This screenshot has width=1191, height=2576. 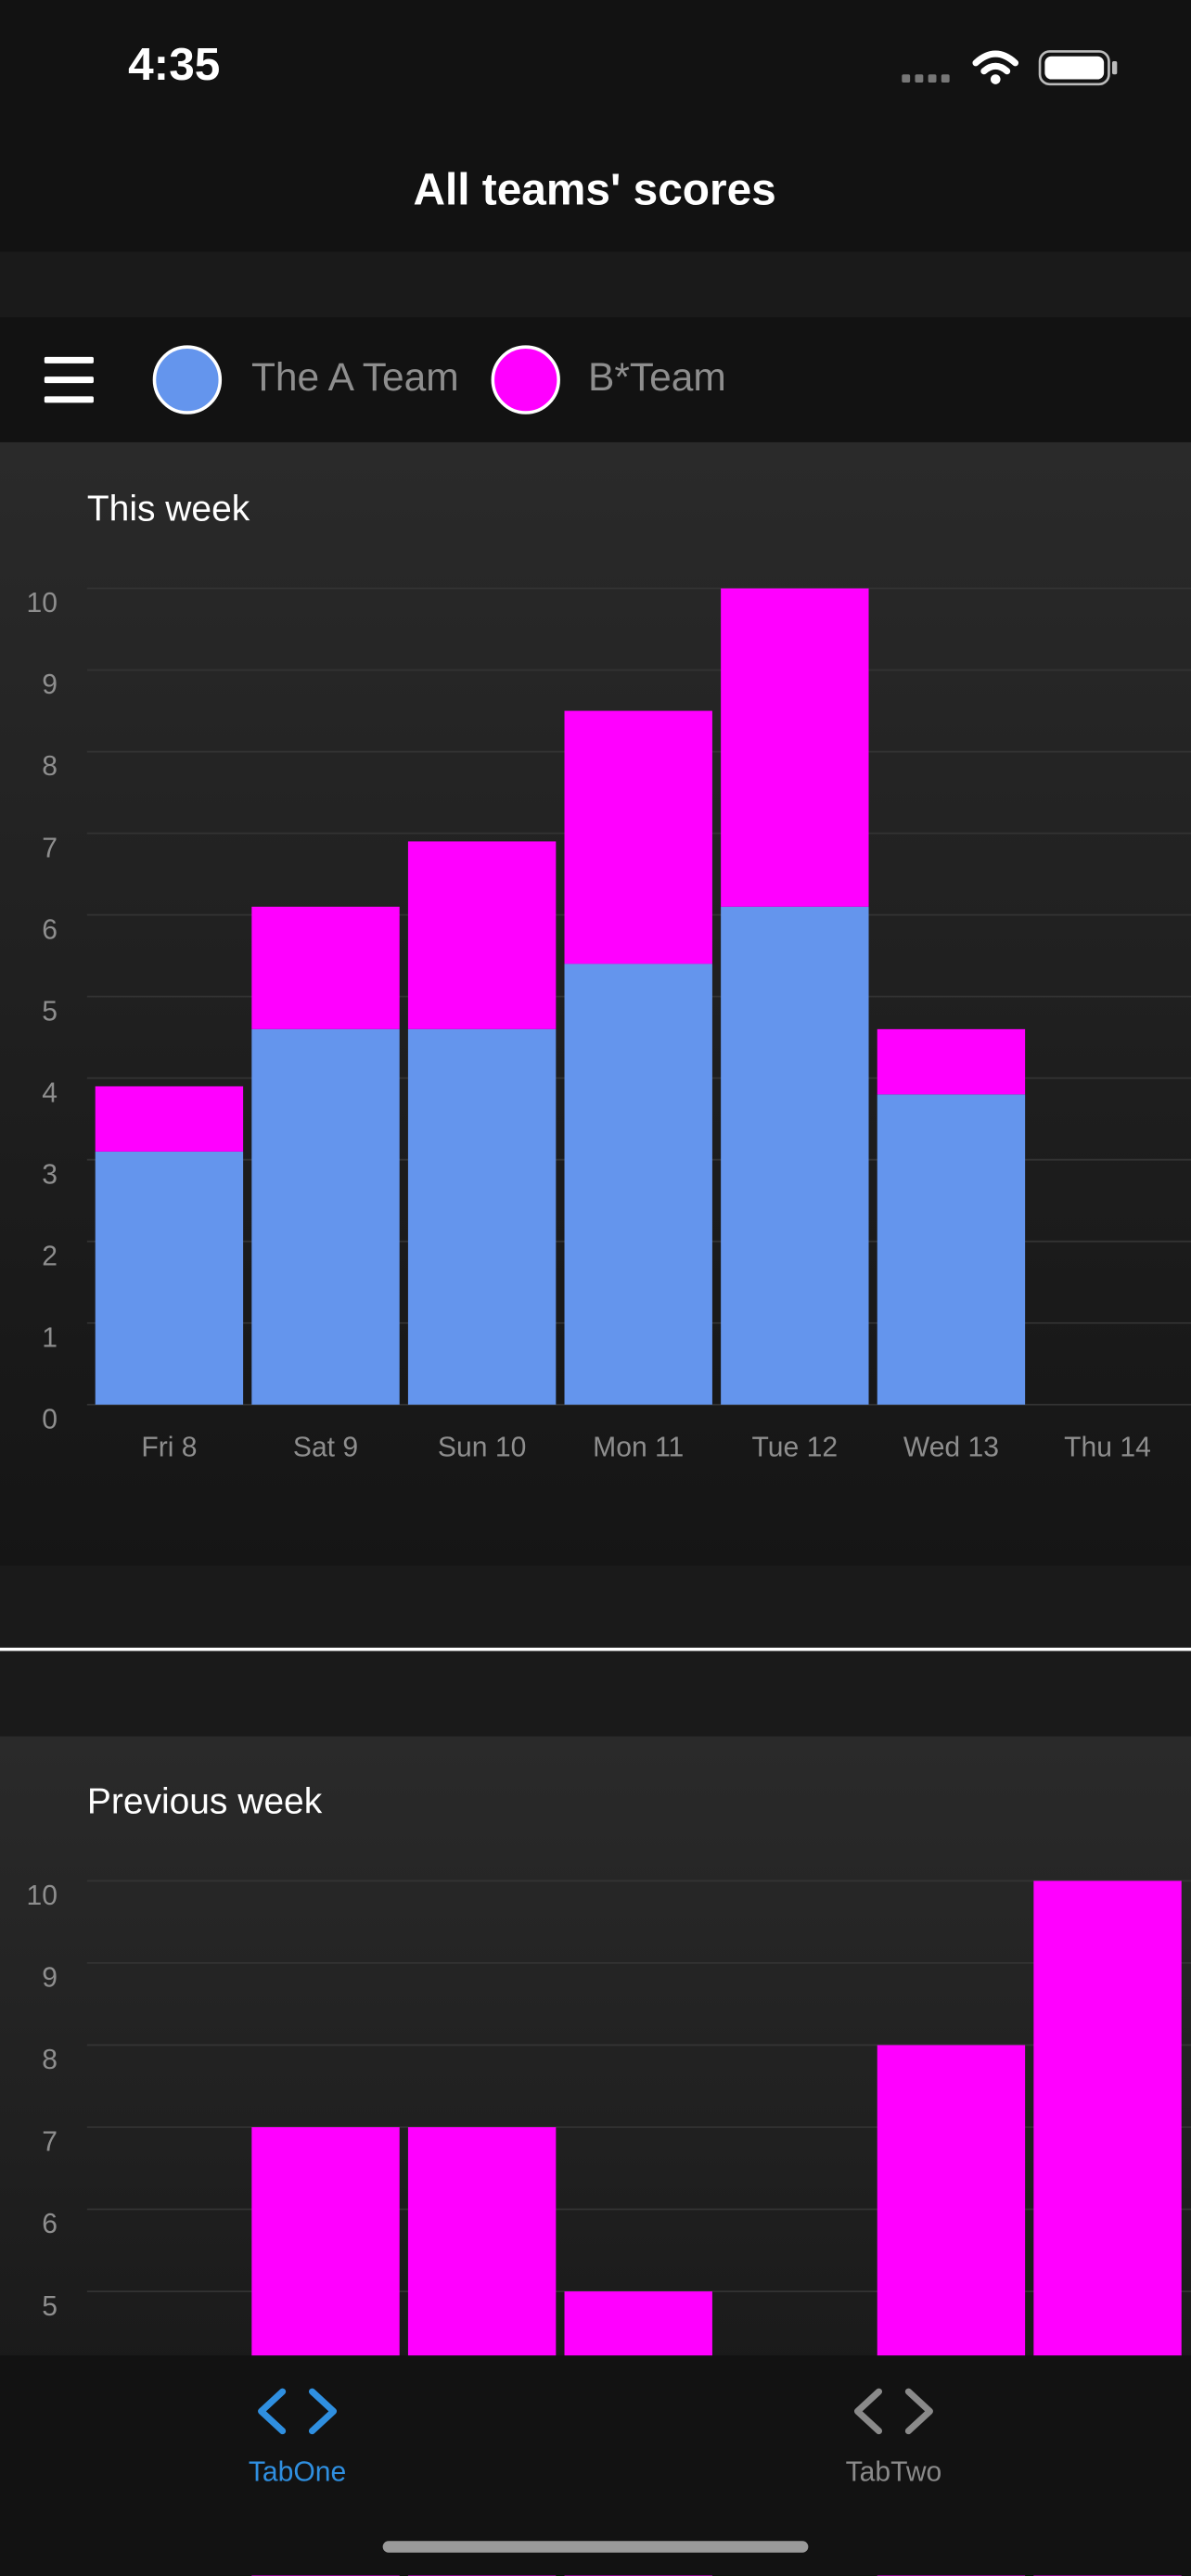 What do you see at coordinates (174, 64) in the screenshot?
I see `status-time: 4:35` at bounding box center [174, 64].